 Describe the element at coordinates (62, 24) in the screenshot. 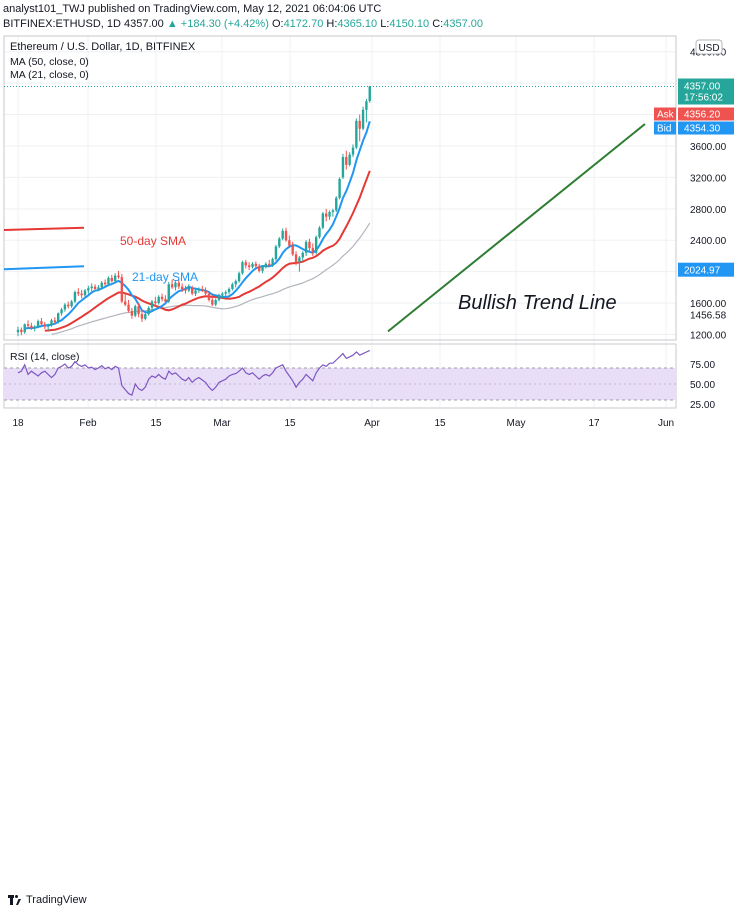

I see `symbol: BITFINEX:ETHUSD, 1D` at that location.